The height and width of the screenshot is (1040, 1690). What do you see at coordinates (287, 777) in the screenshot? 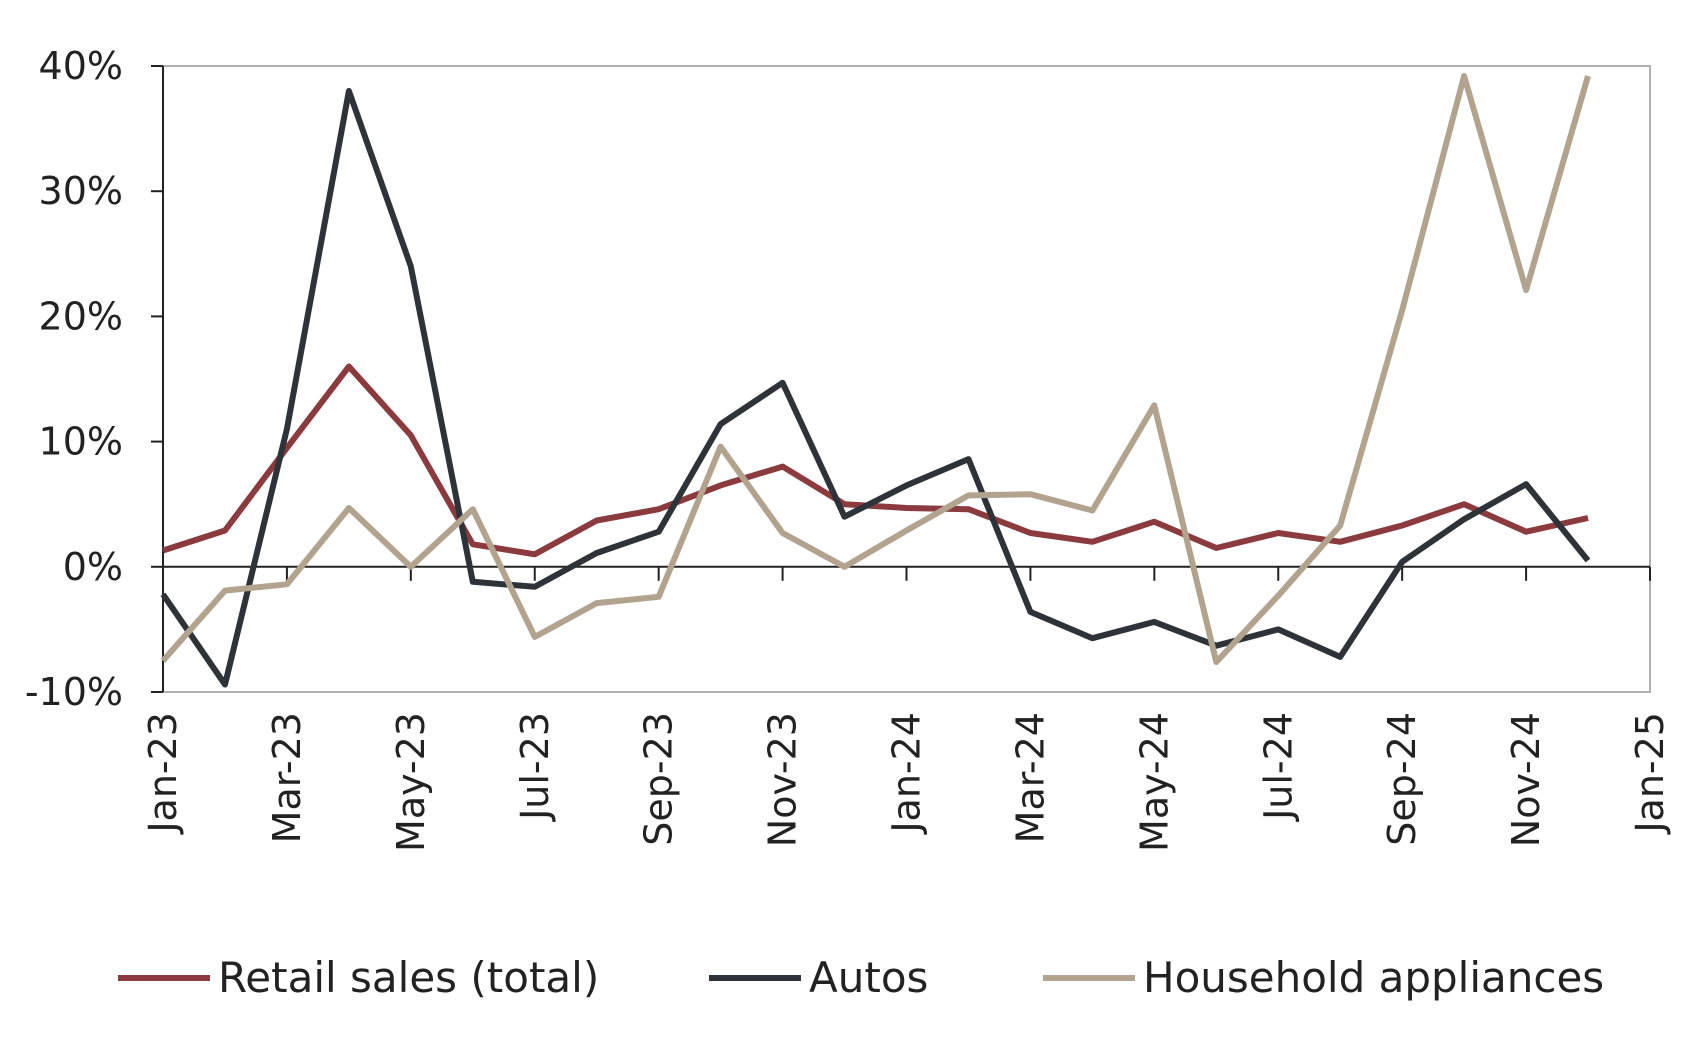
I see `x-tick-label: Mar-23` at bounding box center [287, 777].